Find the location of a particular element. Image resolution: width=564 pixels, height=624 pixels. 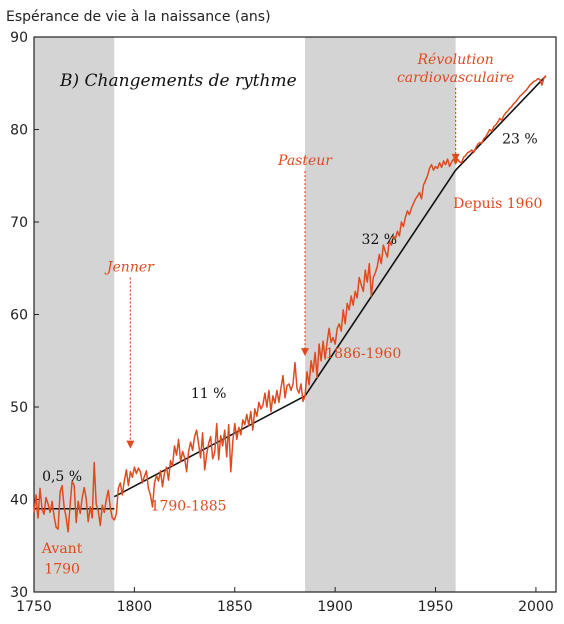

rate-label: 0,5 % is located at coordinates (62, 477).